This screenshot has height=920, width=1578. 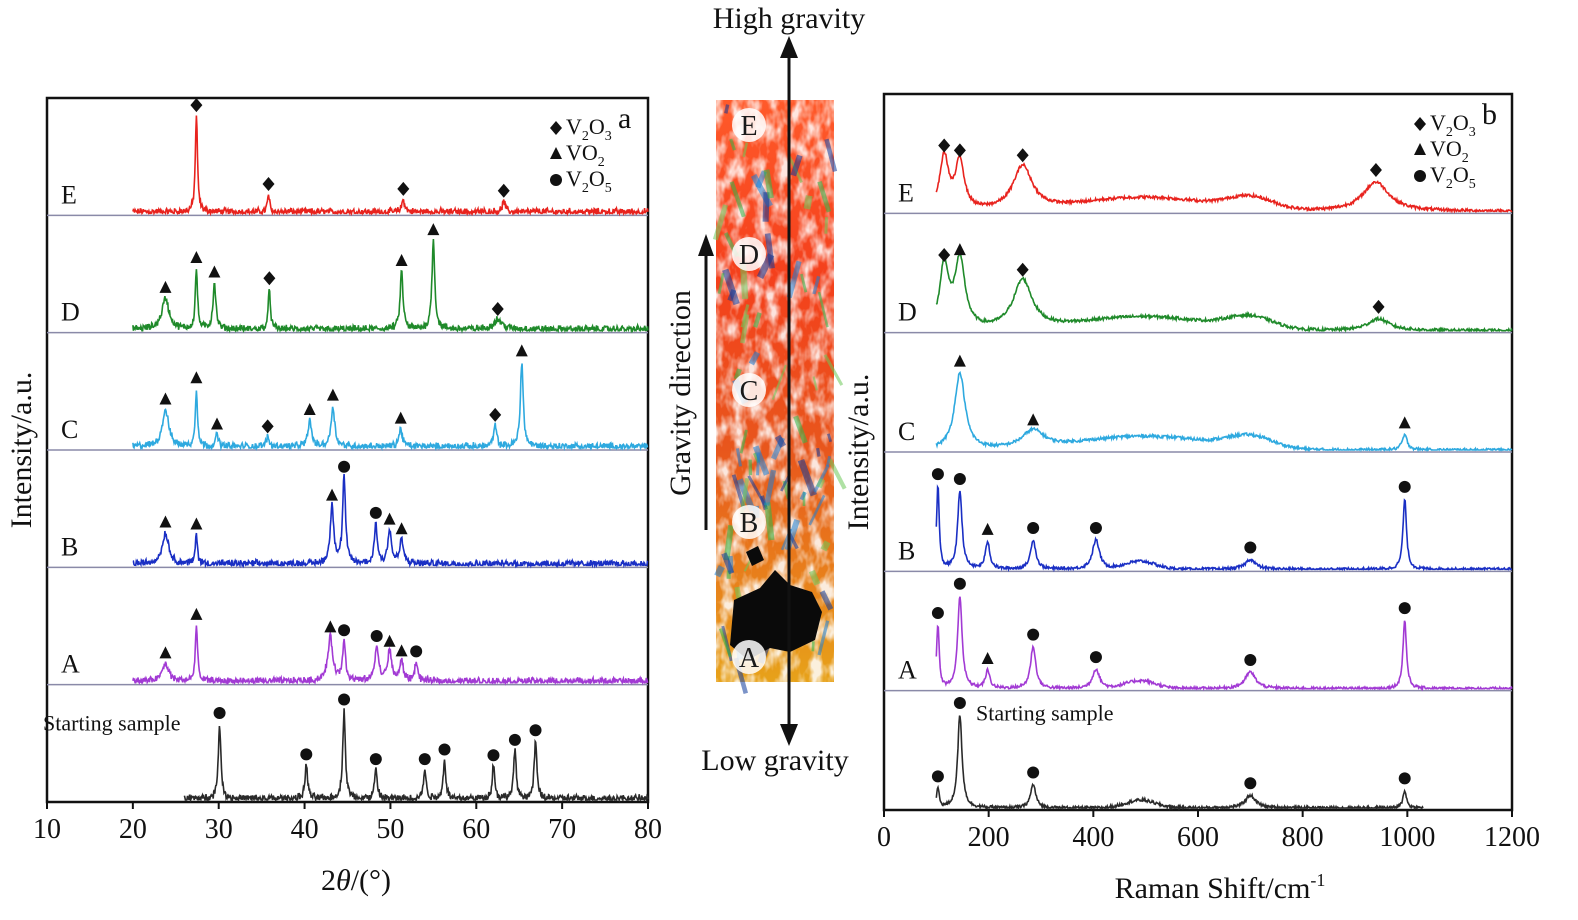 What do you see at coordinates (69, 546) in the screenshot?
I see `sample-label-b: B` at bounding box center [69, 546].